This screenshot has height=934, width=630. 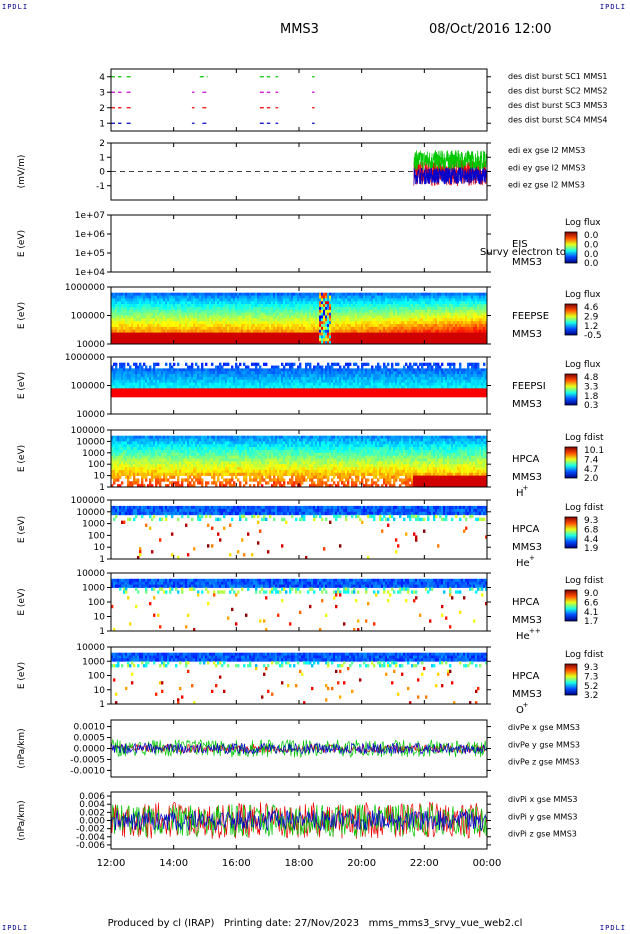 What do you see at coordinates (102, 93) in the screenshot?
I see `y-tick-label: 3` at bounding box center [102, 93].